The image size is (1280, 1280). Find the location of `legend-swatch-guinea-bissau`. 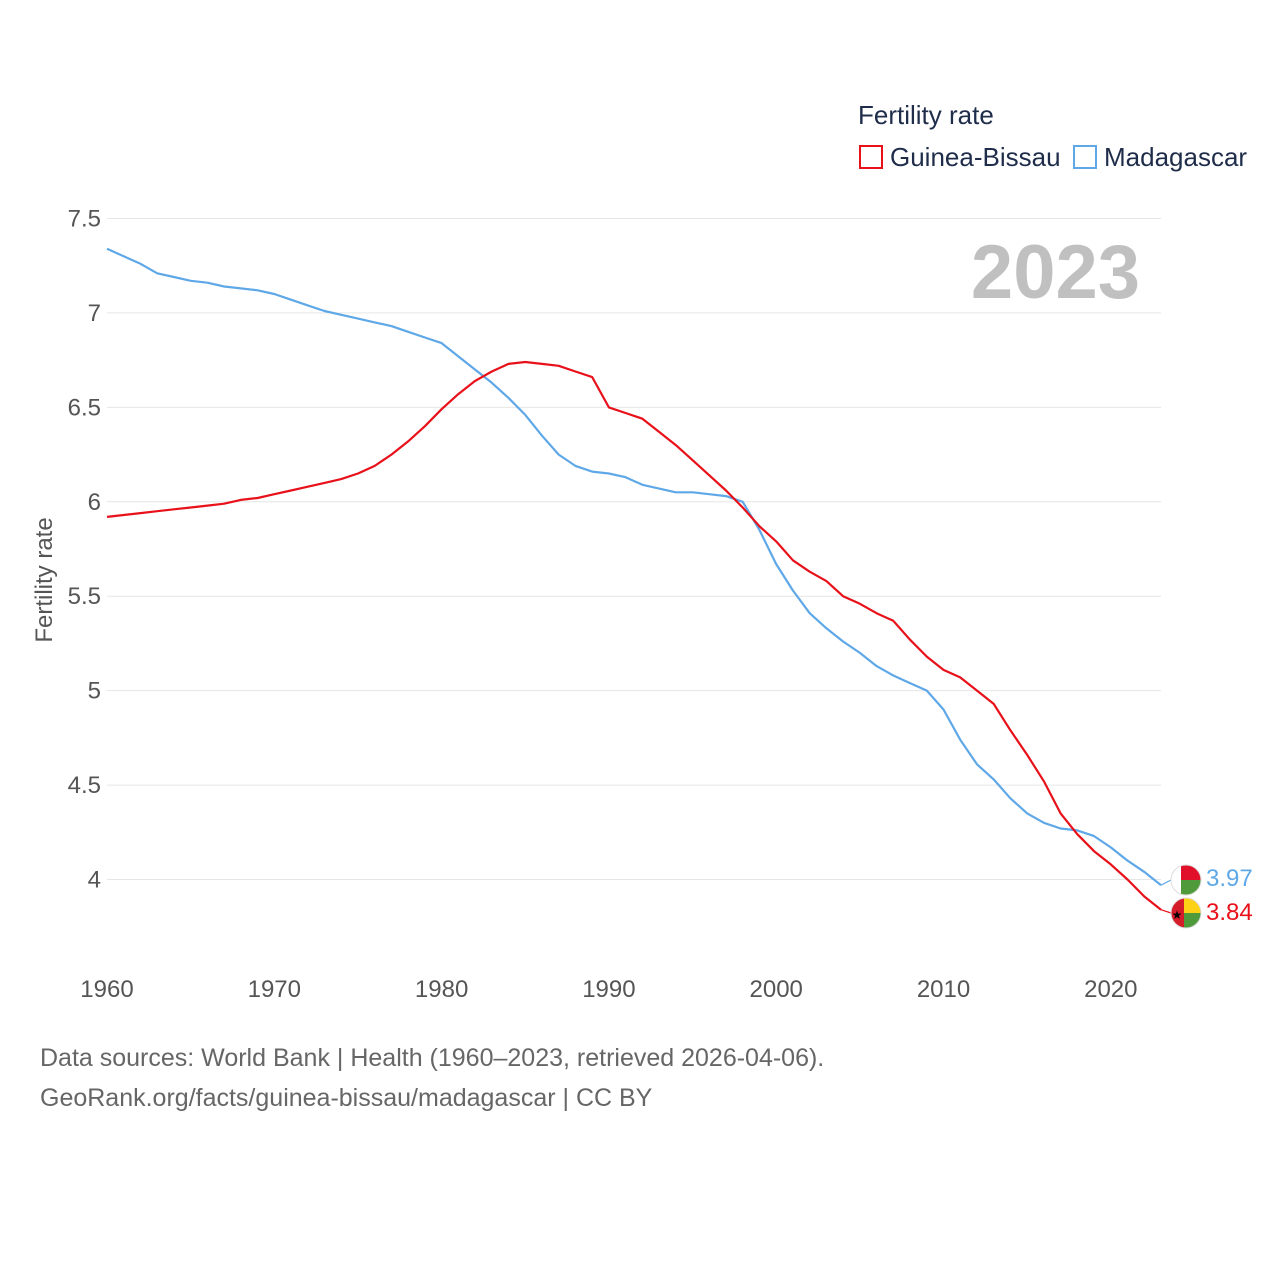

legend-swatch-guinea-bissau is located at coordinates (871, 157).